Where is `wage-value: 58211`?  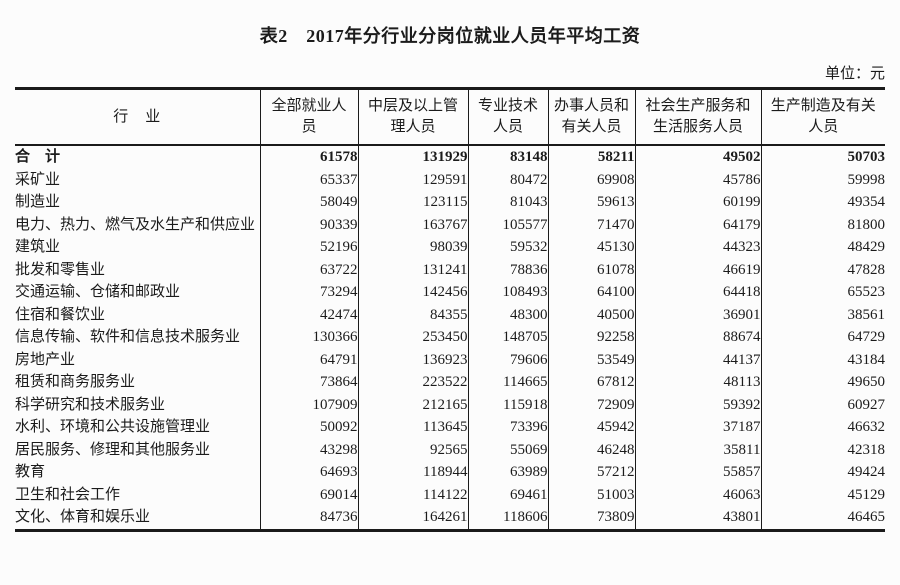
wage-value: 58211 is located at coordinates (591, 157).